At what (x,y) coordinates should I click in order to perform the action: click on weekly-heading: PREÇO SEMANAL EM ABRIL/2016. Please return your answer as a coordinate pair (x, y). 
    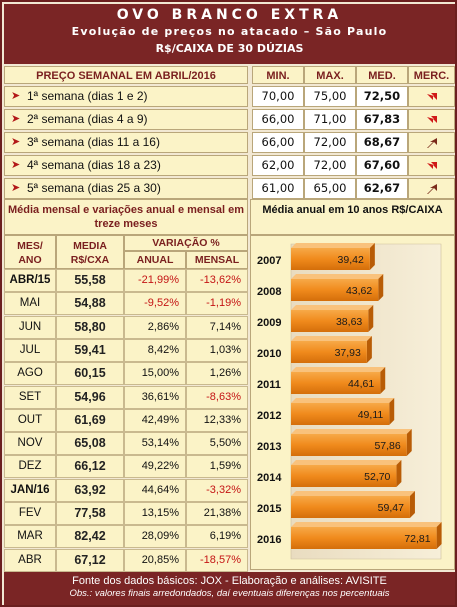
    Looking at the image, I should click on (126, 75).